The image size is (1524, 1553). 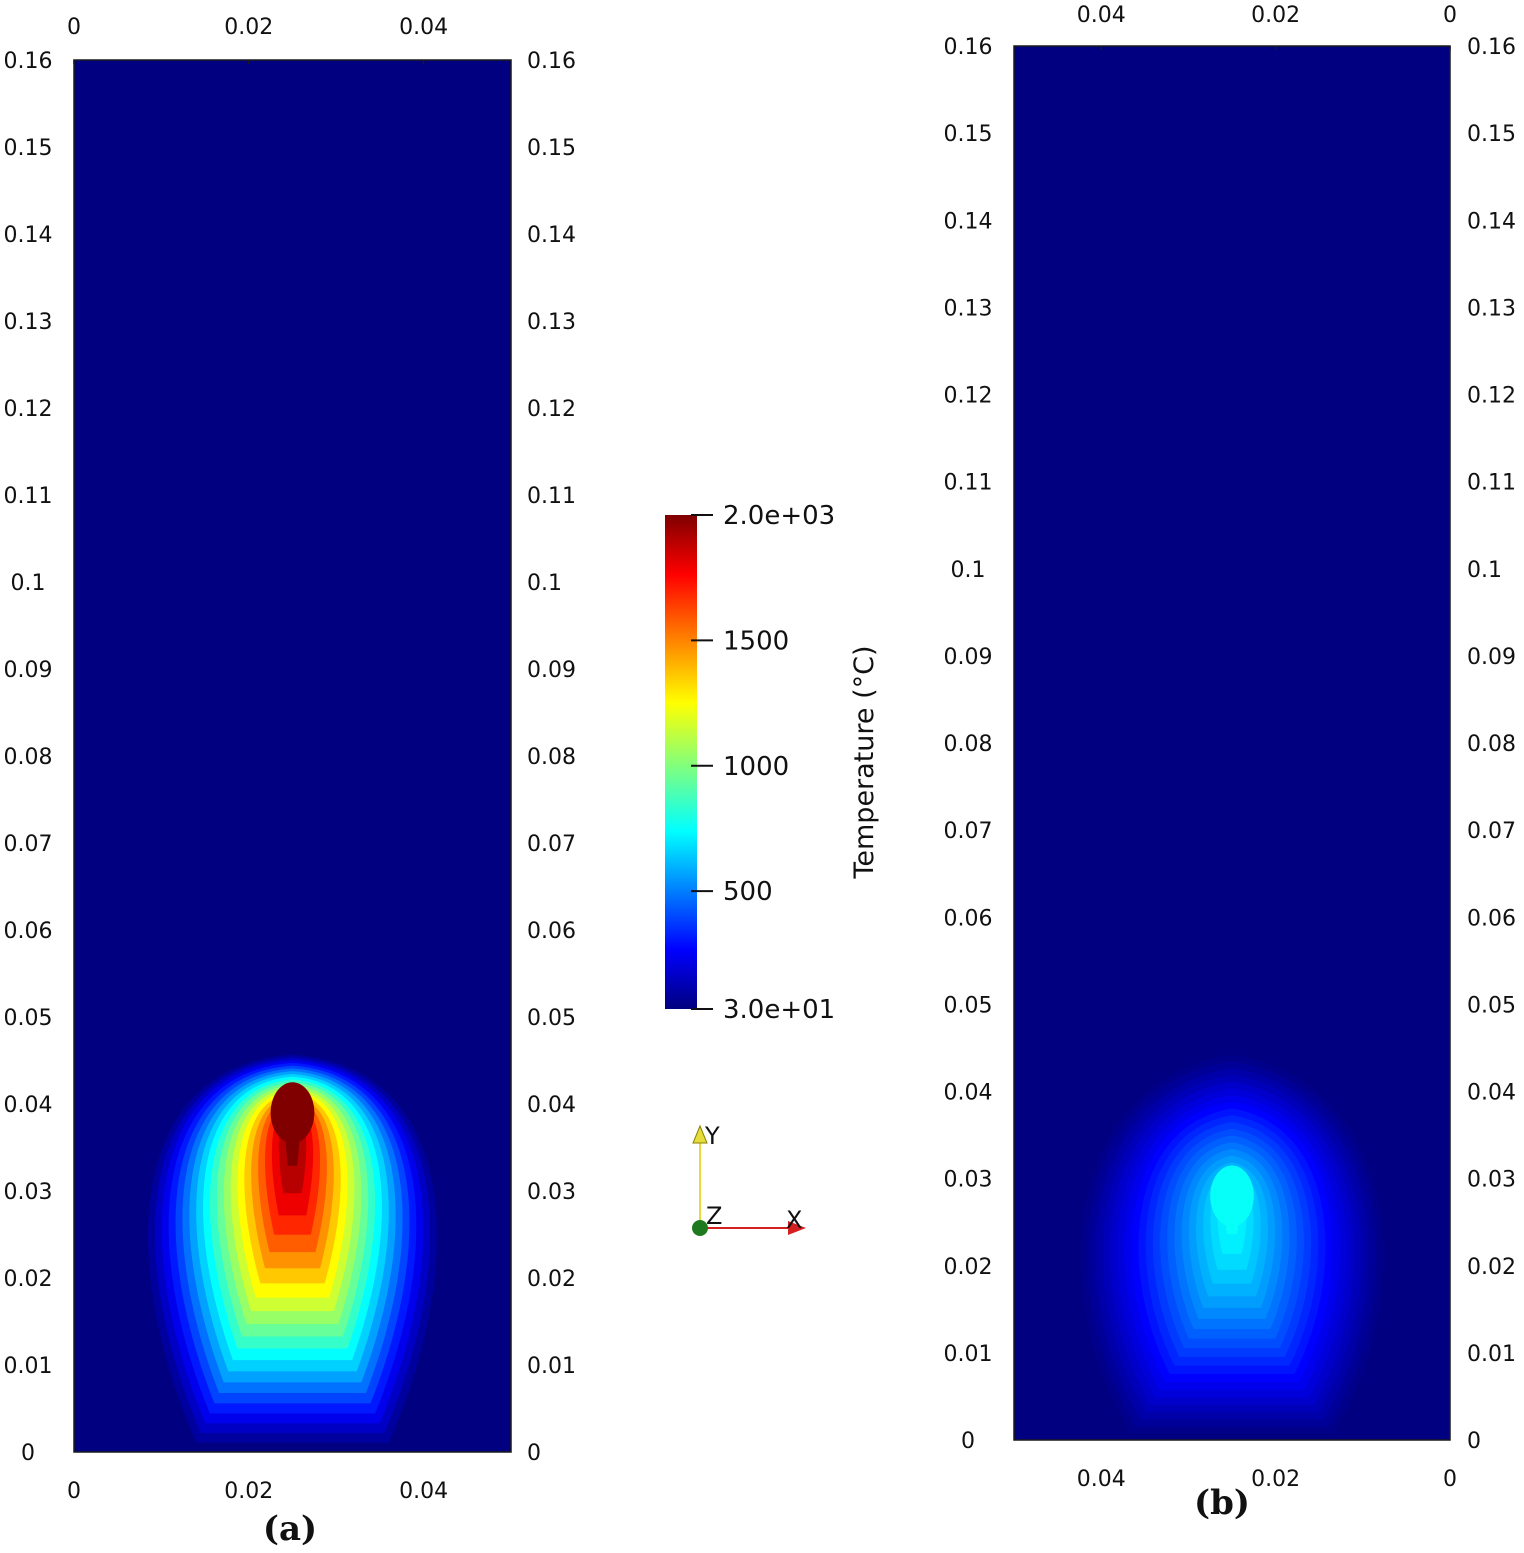 I want to click on panel-a-y-tick-right: 0.16, so click(x=551, y=61).